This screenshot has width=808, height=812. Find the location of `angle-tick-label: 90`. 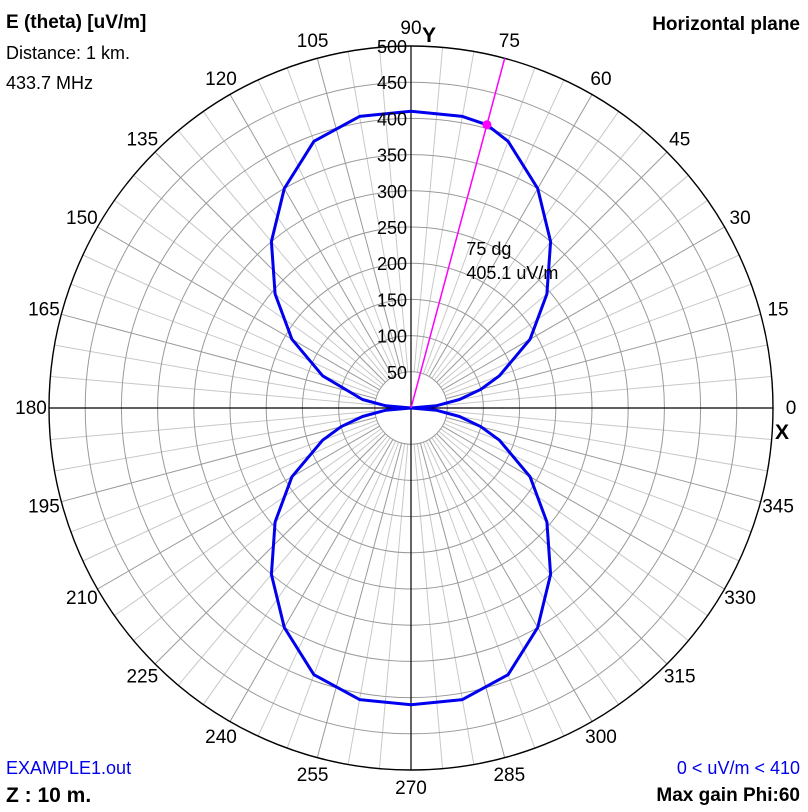

angle-tick-label: 90 is located at coordinates (410, 28).